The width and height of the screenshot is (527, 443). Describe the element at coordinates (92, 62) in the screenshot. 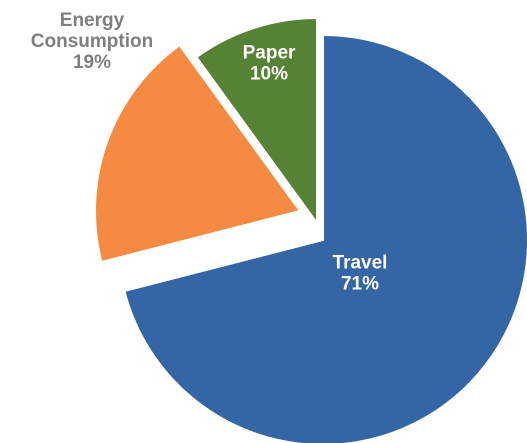

I see `slice-value-label: 19%` at that location.